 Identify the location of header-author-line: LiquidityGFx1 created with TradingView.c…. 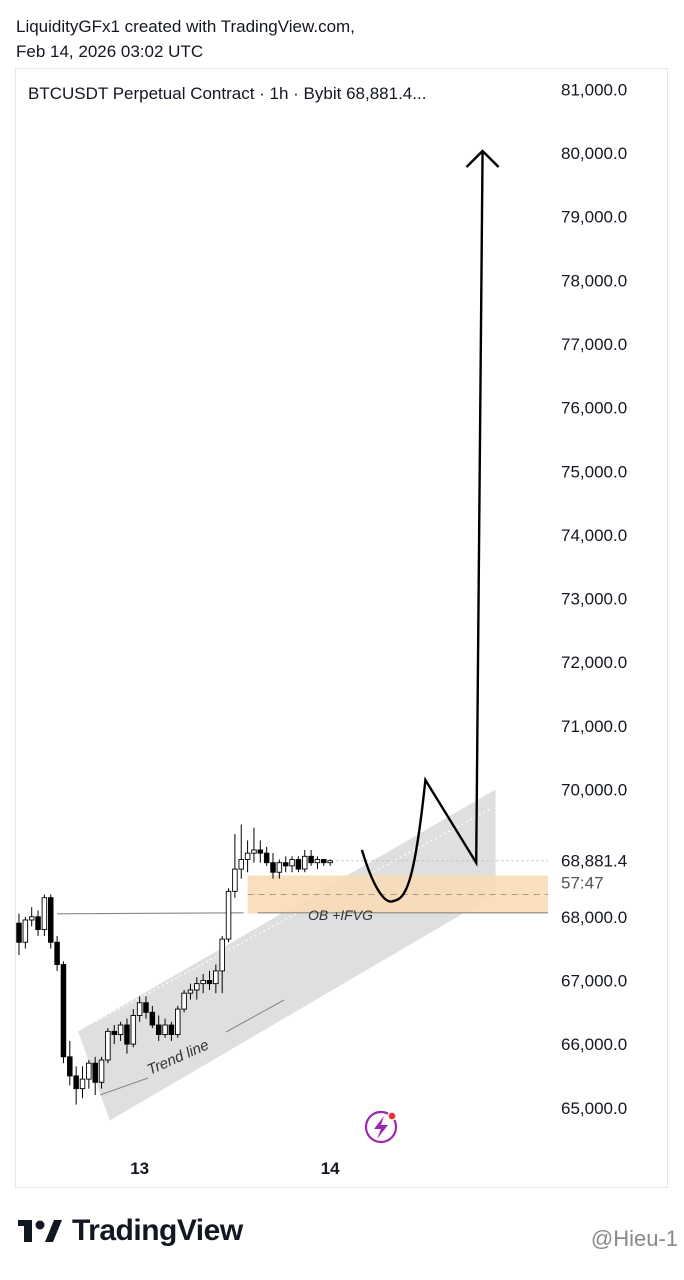
(185, 26).